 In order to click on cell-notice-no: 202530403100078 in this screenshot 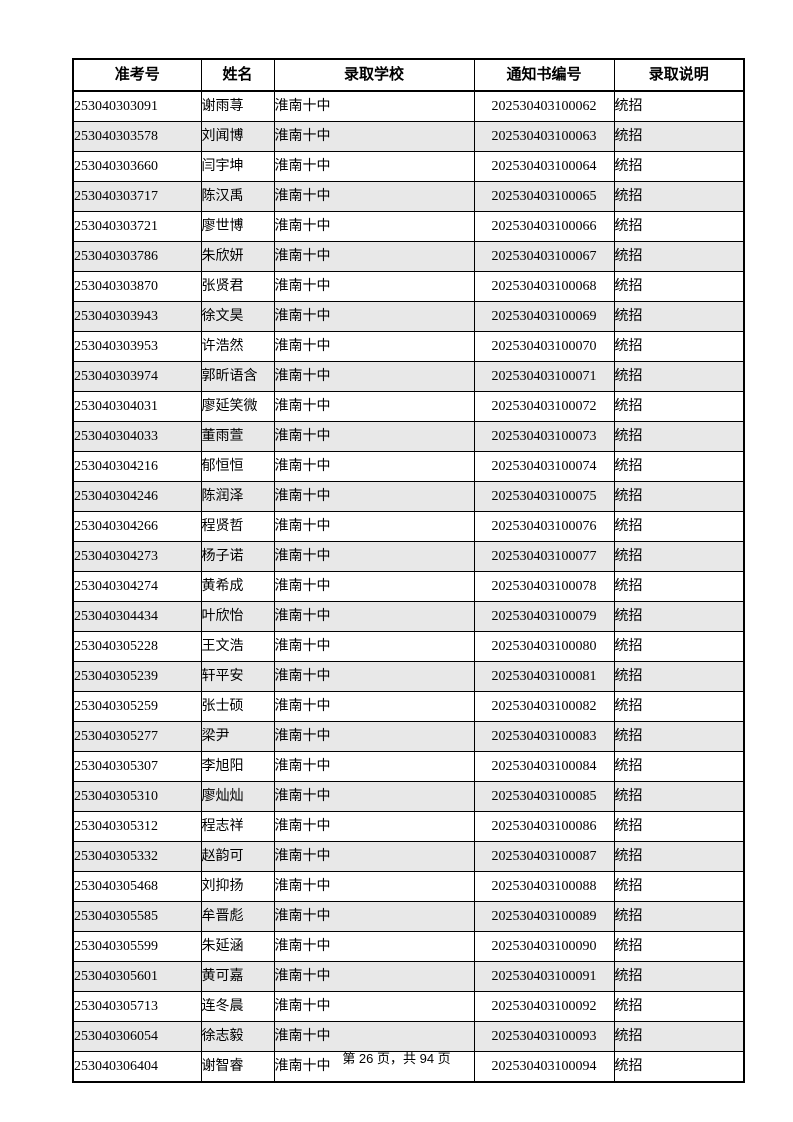, I will do `click(544, 586)`.